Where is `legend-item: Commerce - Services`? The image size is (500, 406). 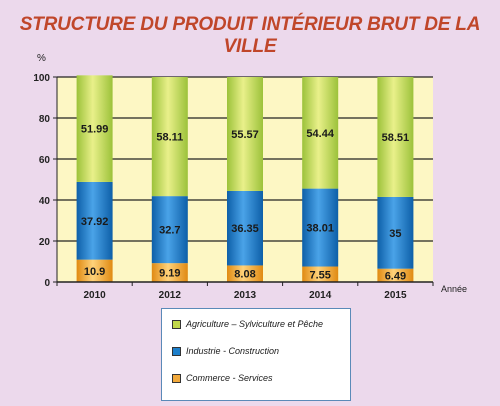 legend-item: Commerce - Services is located at coordinates (222, 378).